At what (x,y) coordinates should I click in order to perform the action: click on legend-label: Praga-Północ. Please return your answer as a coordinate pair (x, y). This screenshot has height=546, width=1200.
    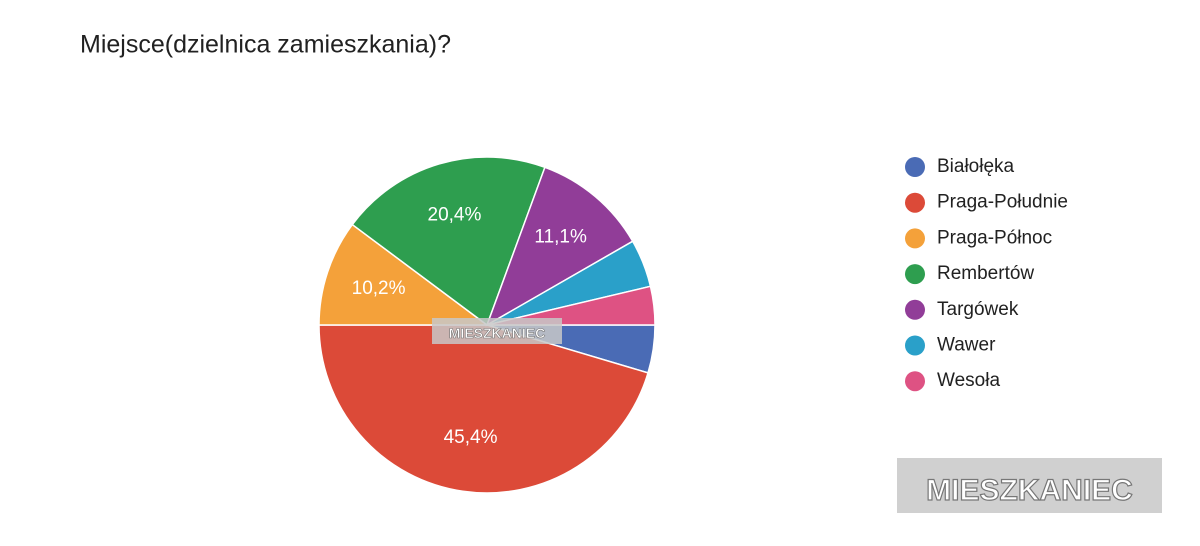
    Looking at the image, I should click on (994, 237).